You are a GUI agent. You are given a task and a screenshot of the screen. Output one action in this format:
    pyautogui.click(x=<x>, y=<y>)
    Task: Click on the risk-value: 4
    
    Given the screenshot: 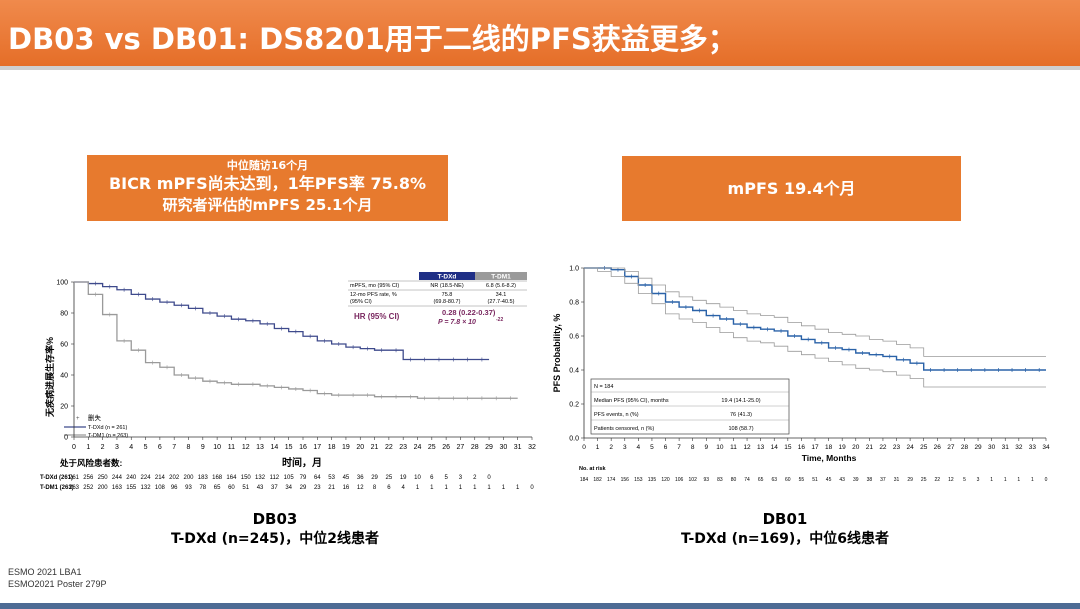 What is the action you would take?
    pyautogui.click(x=404, y=488)
    